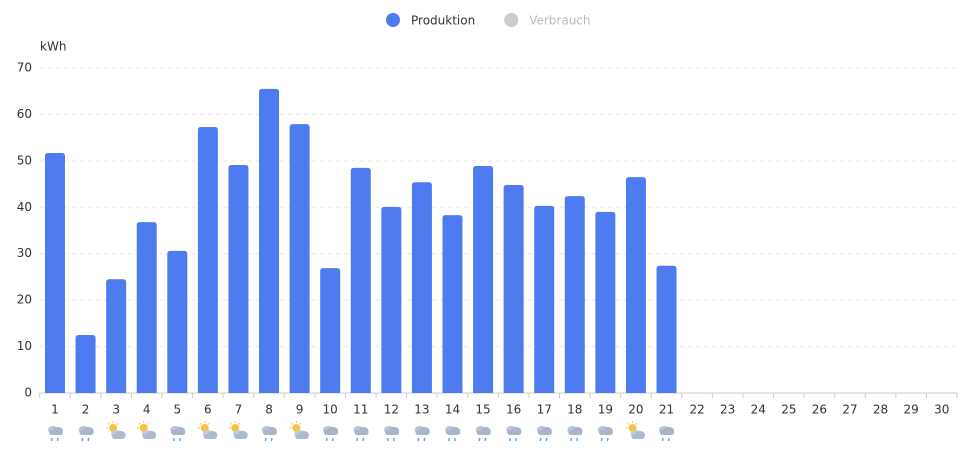 Image resolution: width=978 pixels, height=456 pixels. What do you see at coordinates (513, 410) in the screenshot?
I see `x-tick-label: 16` at bounding box center [513, 410].